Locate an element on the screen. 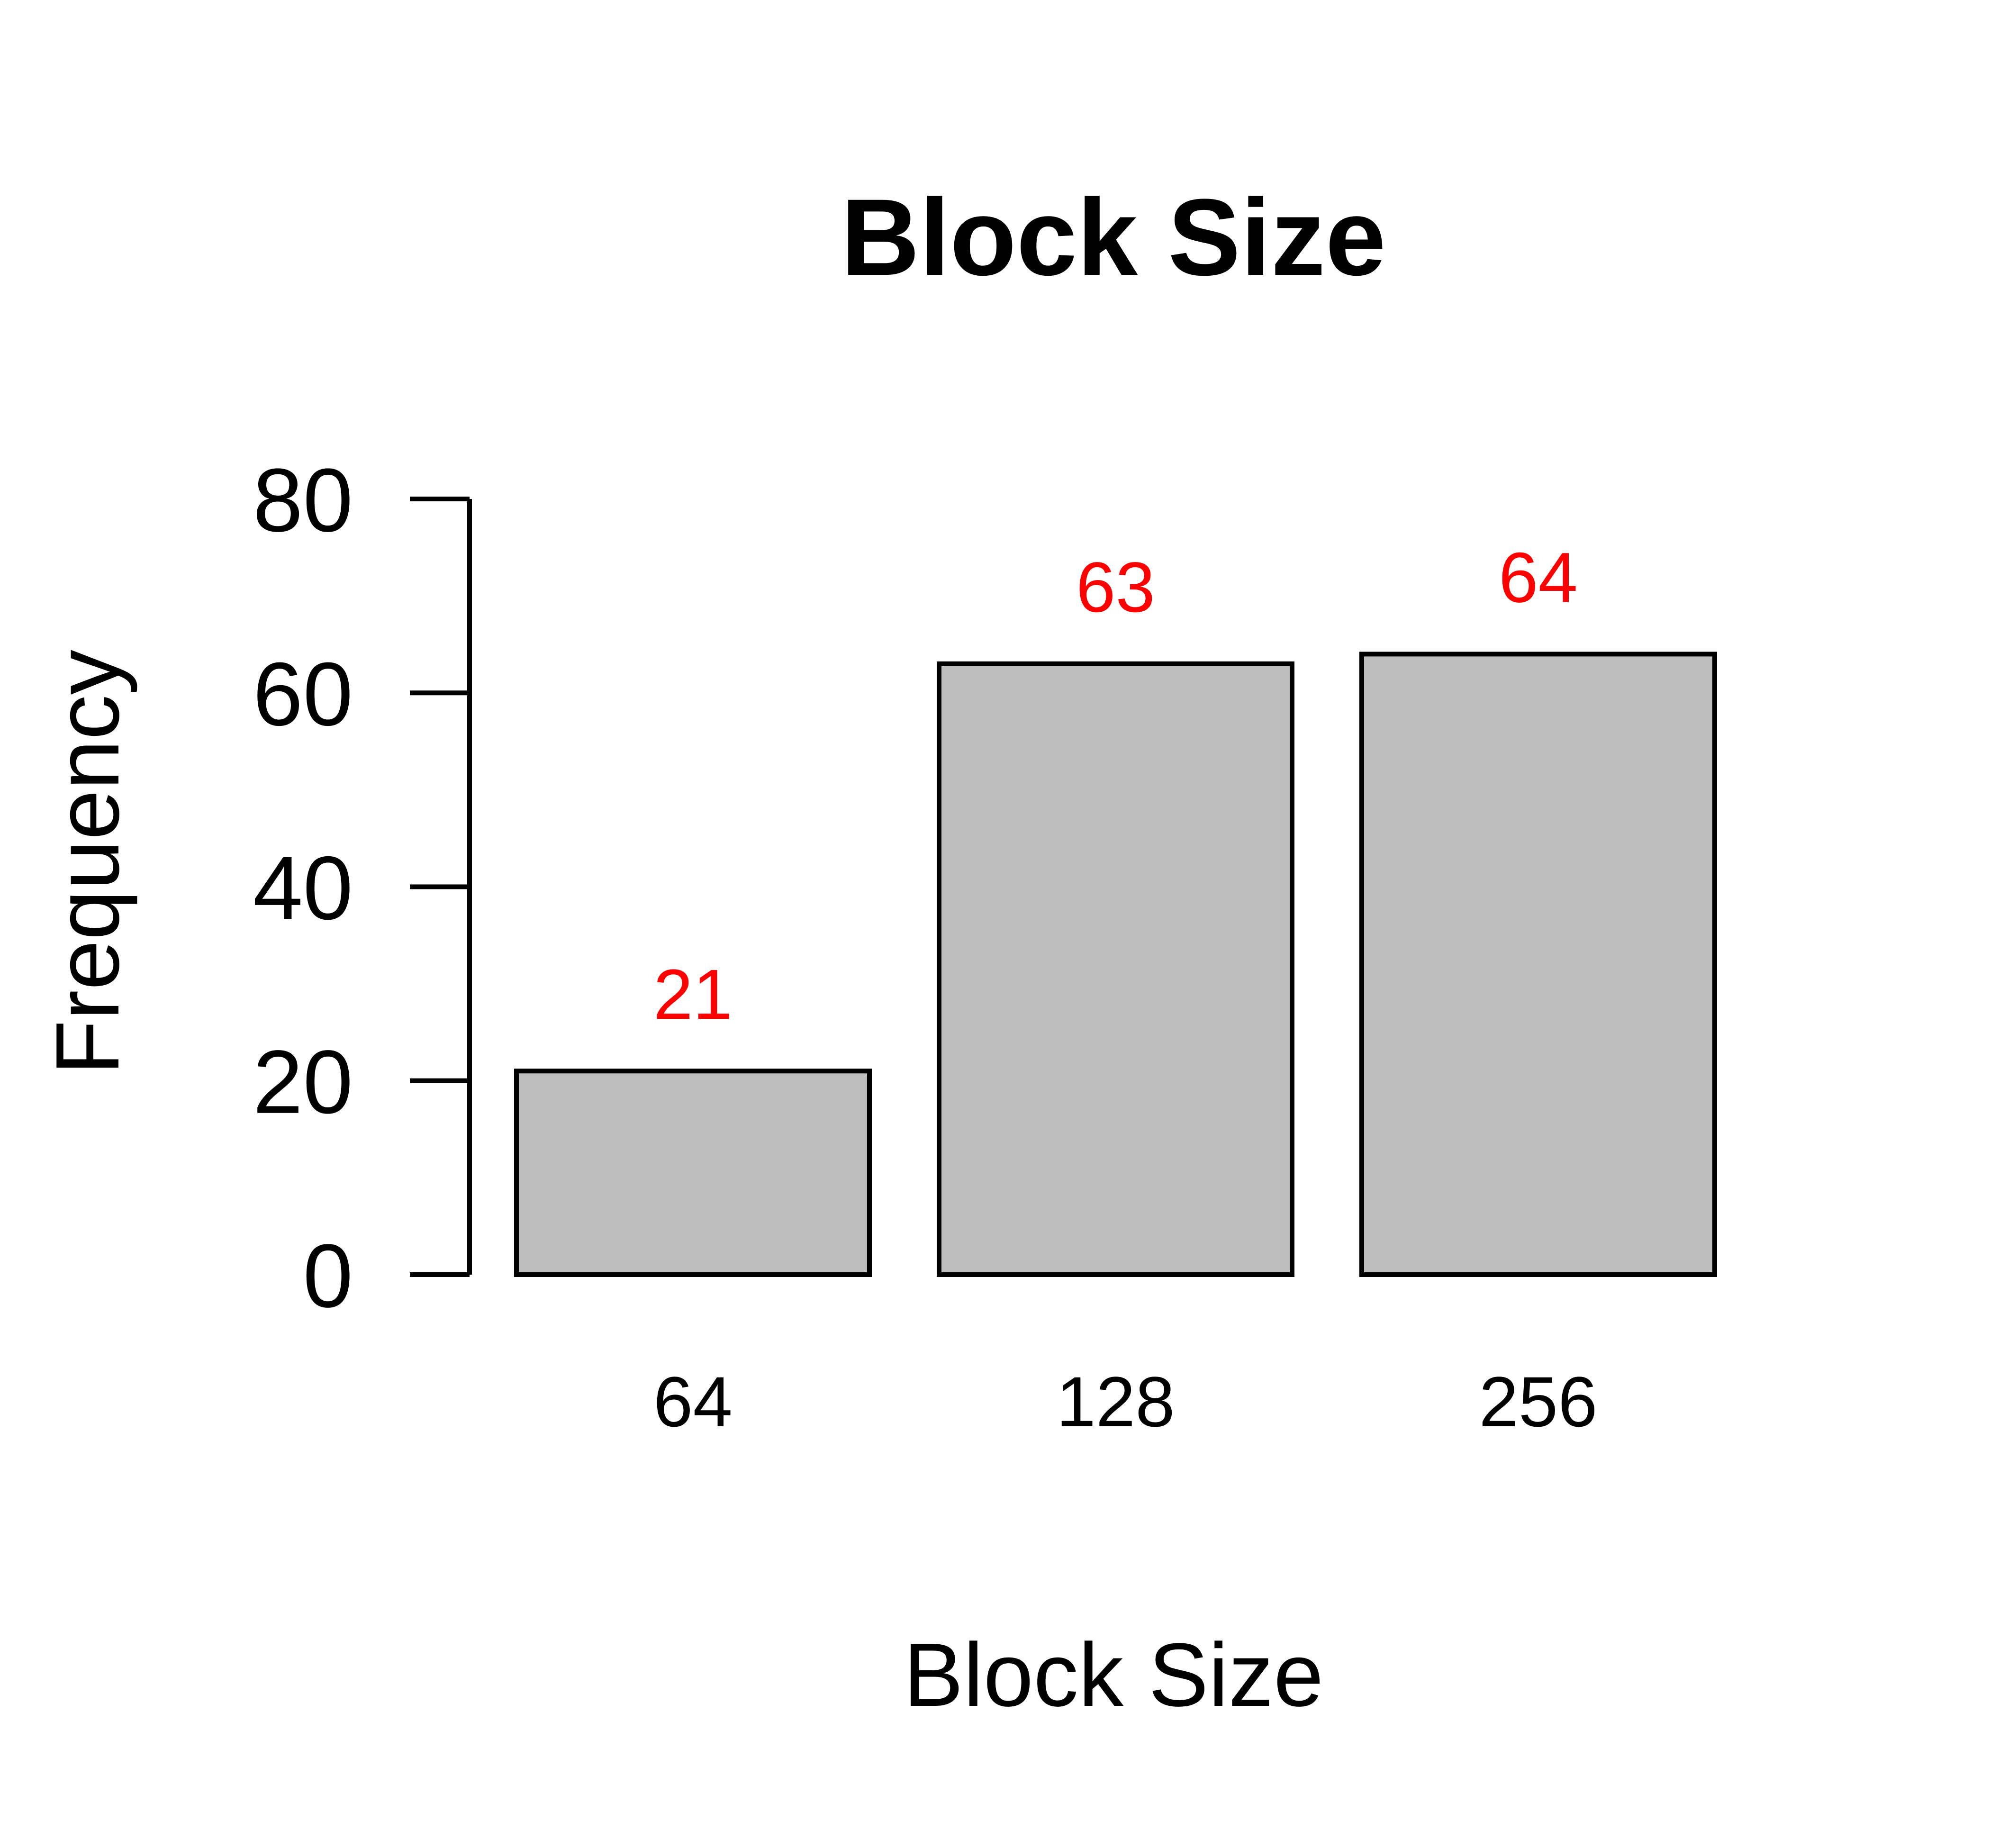 The height and width of the screenshot is (1848, 1990). y-tick-label: 80 is located at coordinates (303, 500).